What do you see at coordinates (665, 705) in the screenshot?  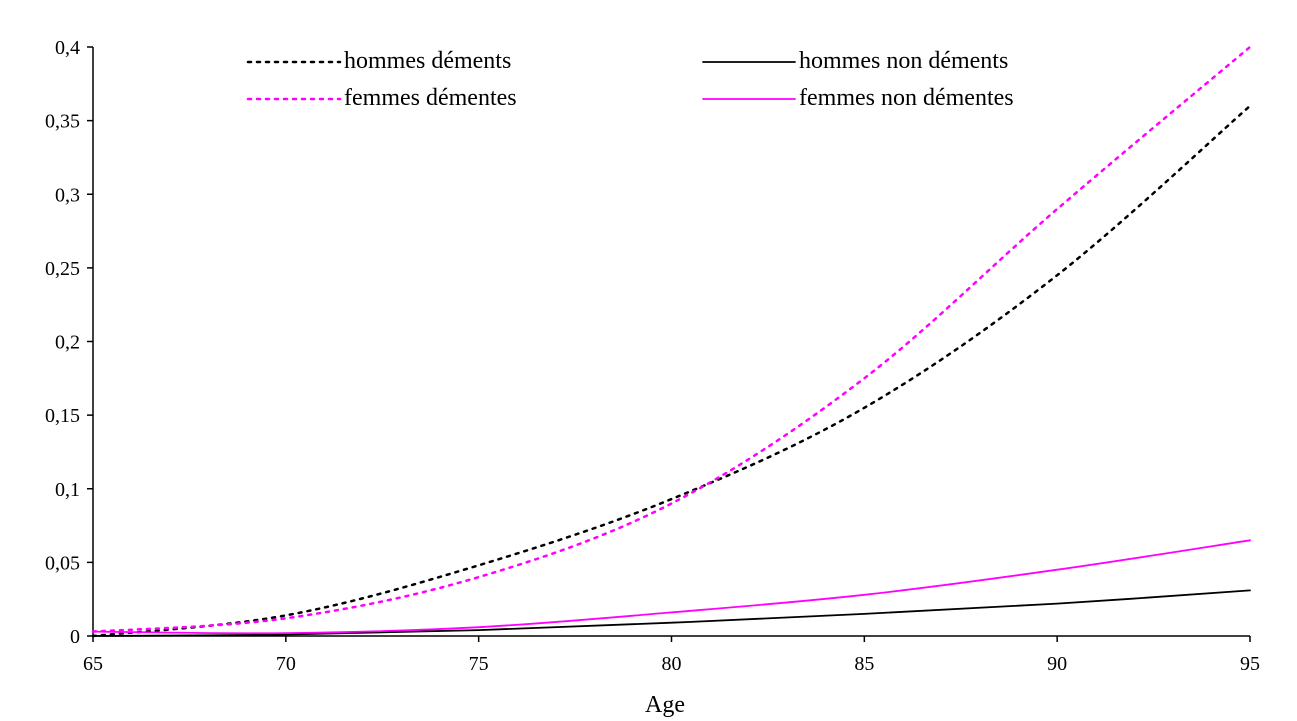 I see `x-axis-title: Age` at bounding box center [665, 705].